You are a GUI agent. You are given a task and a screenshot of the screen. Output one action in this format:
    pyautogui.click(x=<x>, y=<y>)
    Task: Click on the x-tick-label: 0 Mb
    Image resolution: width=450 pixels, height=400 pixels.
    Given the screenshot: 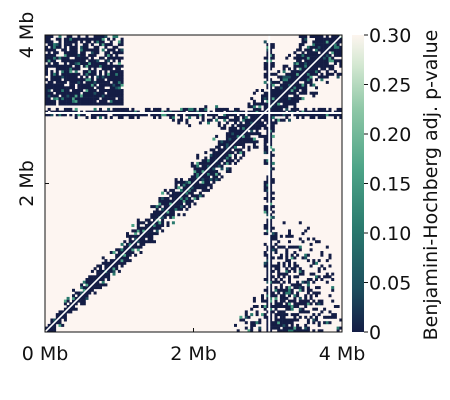 What is the action you would take?
    pyautogui.click(x=45, y=354)
    